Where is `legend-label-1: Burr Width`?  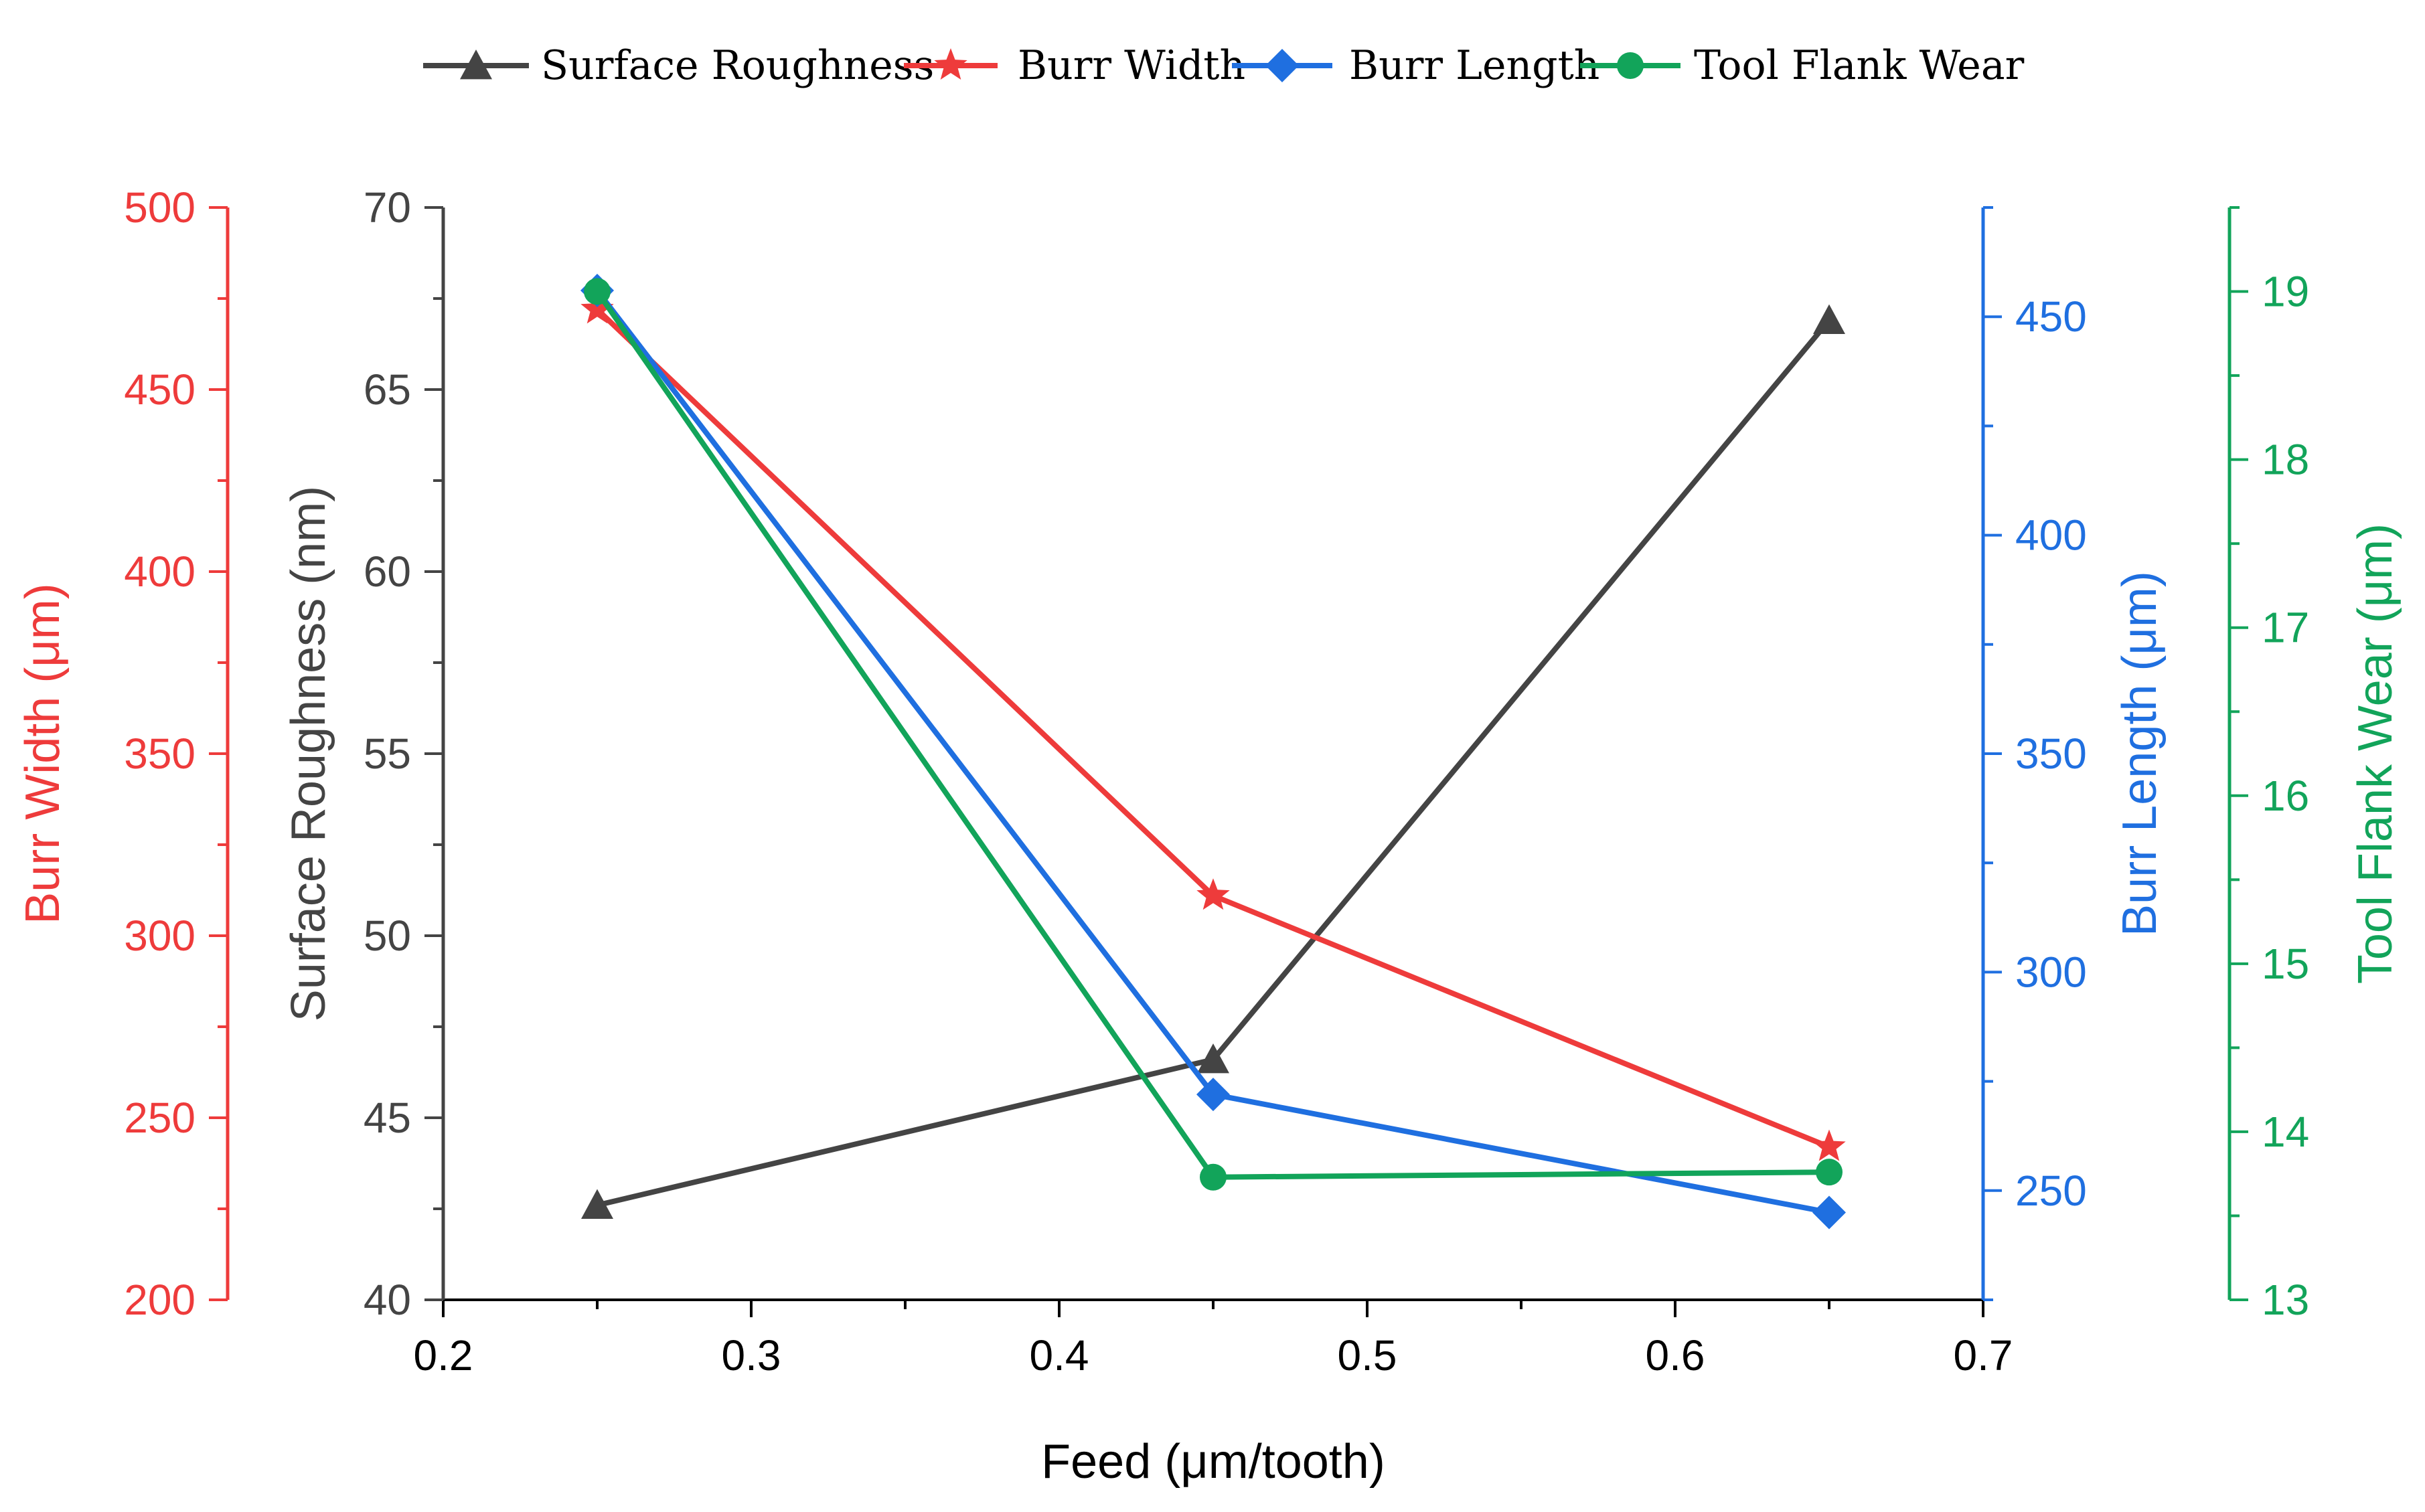 legend-label-1: Burr Width is located at coordinates (1131, 65).